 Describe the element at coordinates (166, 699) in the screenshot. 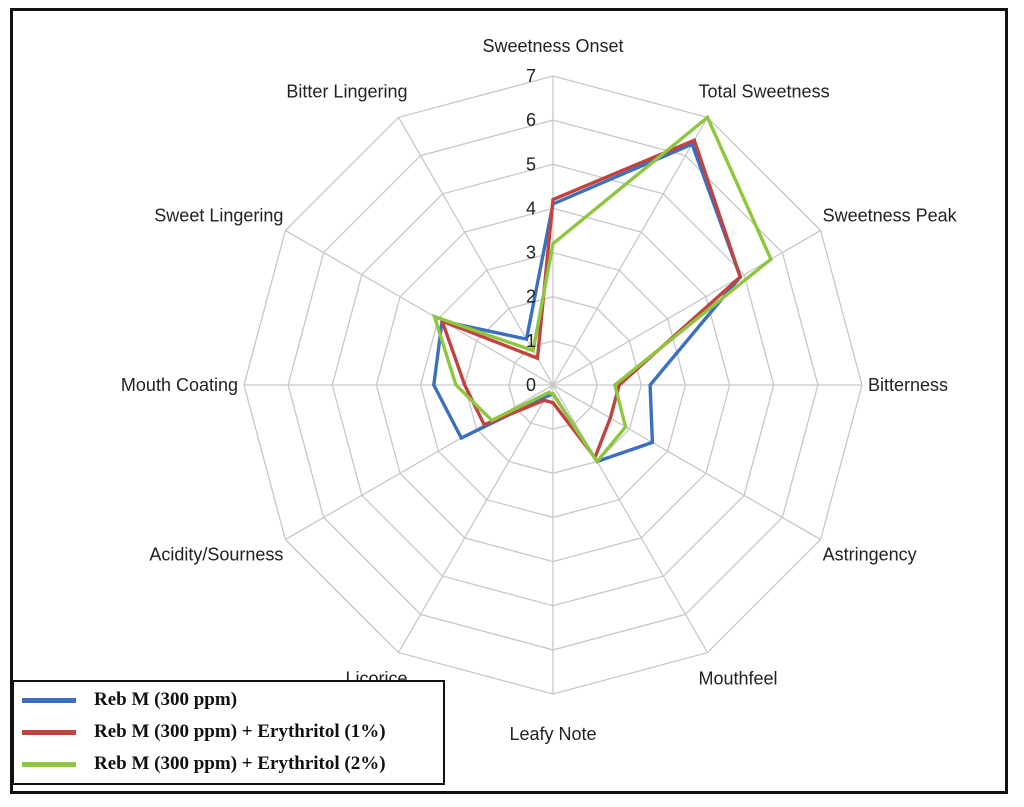

I see `legend-label: Reb M (300 ppm)` at that location.